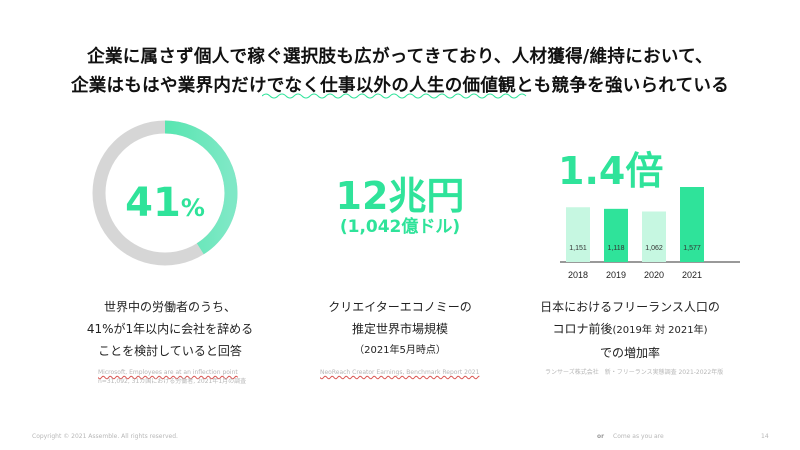  I want to click on stat2-value: 12兆円, so click(400, 196).